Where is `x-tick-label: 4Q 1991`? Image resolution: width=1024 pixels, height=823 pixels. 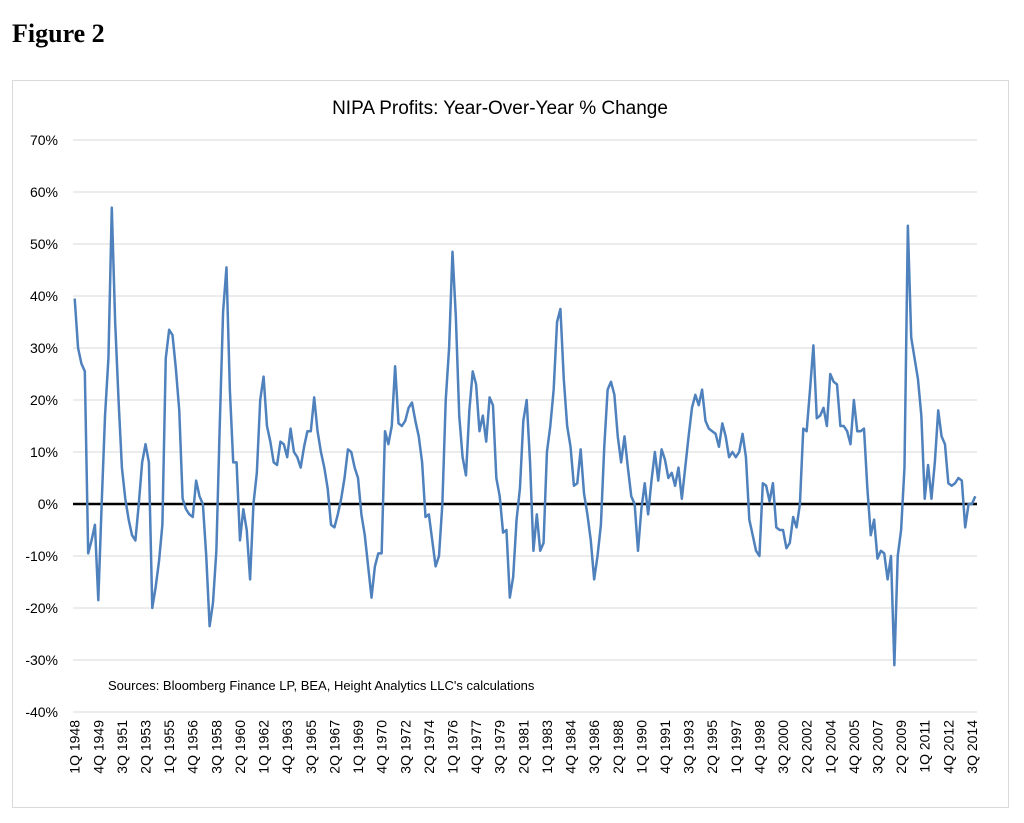 x-tick-label: 4Q 1991 is located at coordinates (665, 747).